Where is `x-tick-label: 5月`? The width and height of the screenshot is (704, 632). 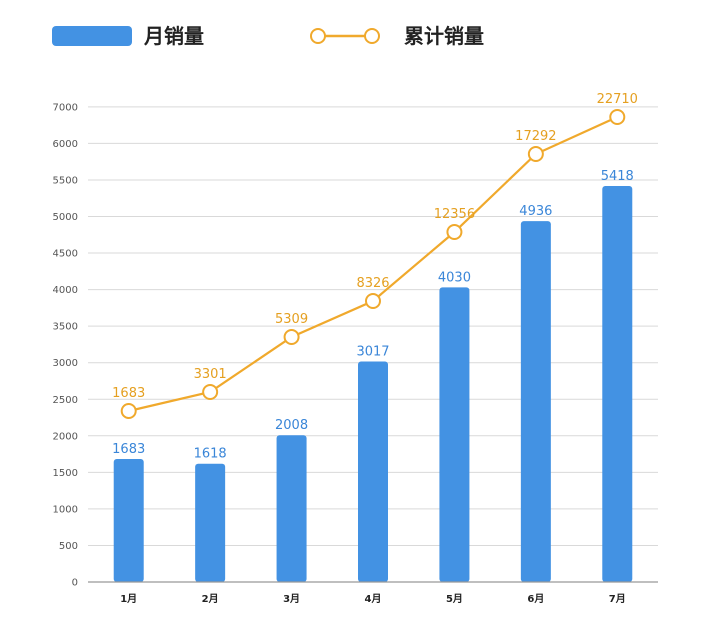
x-tick-label: 5月 is located at coordinates (454, 599).